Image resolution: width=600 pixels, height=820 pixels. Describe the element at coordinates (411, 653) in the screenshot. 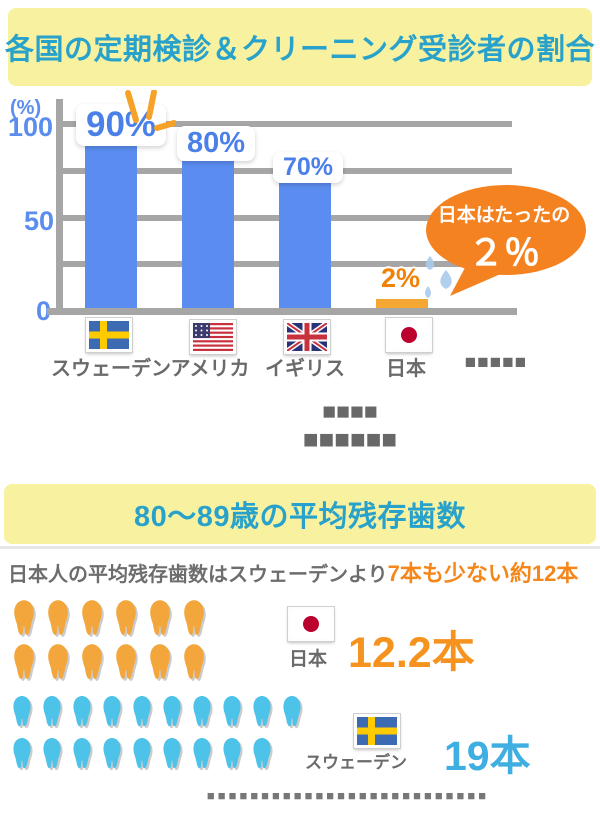

I see `teeth-value-japan: 12.2本` at that location.